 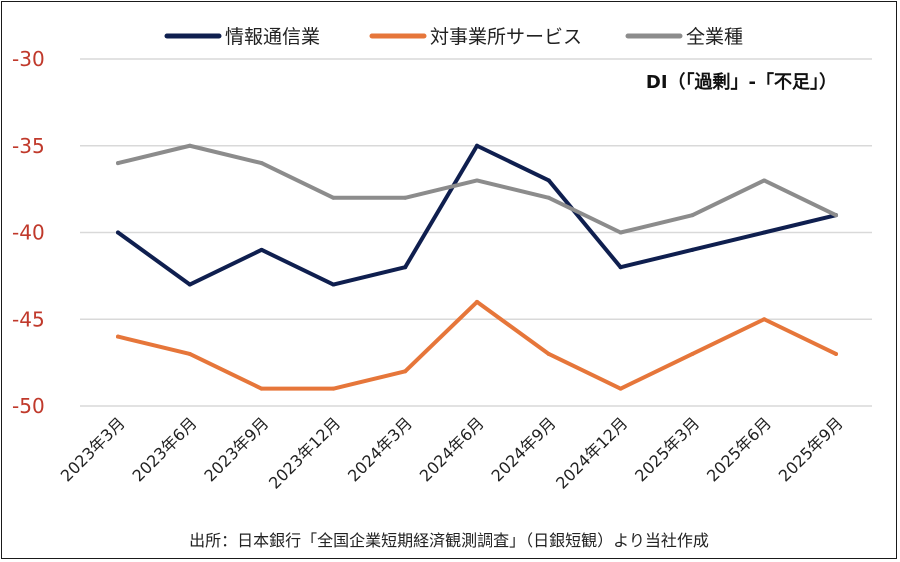 What do you see at coordinates (28, 319) in the screenshot?
I see `y-tick-label: -45` at bounding box center [28, 319].